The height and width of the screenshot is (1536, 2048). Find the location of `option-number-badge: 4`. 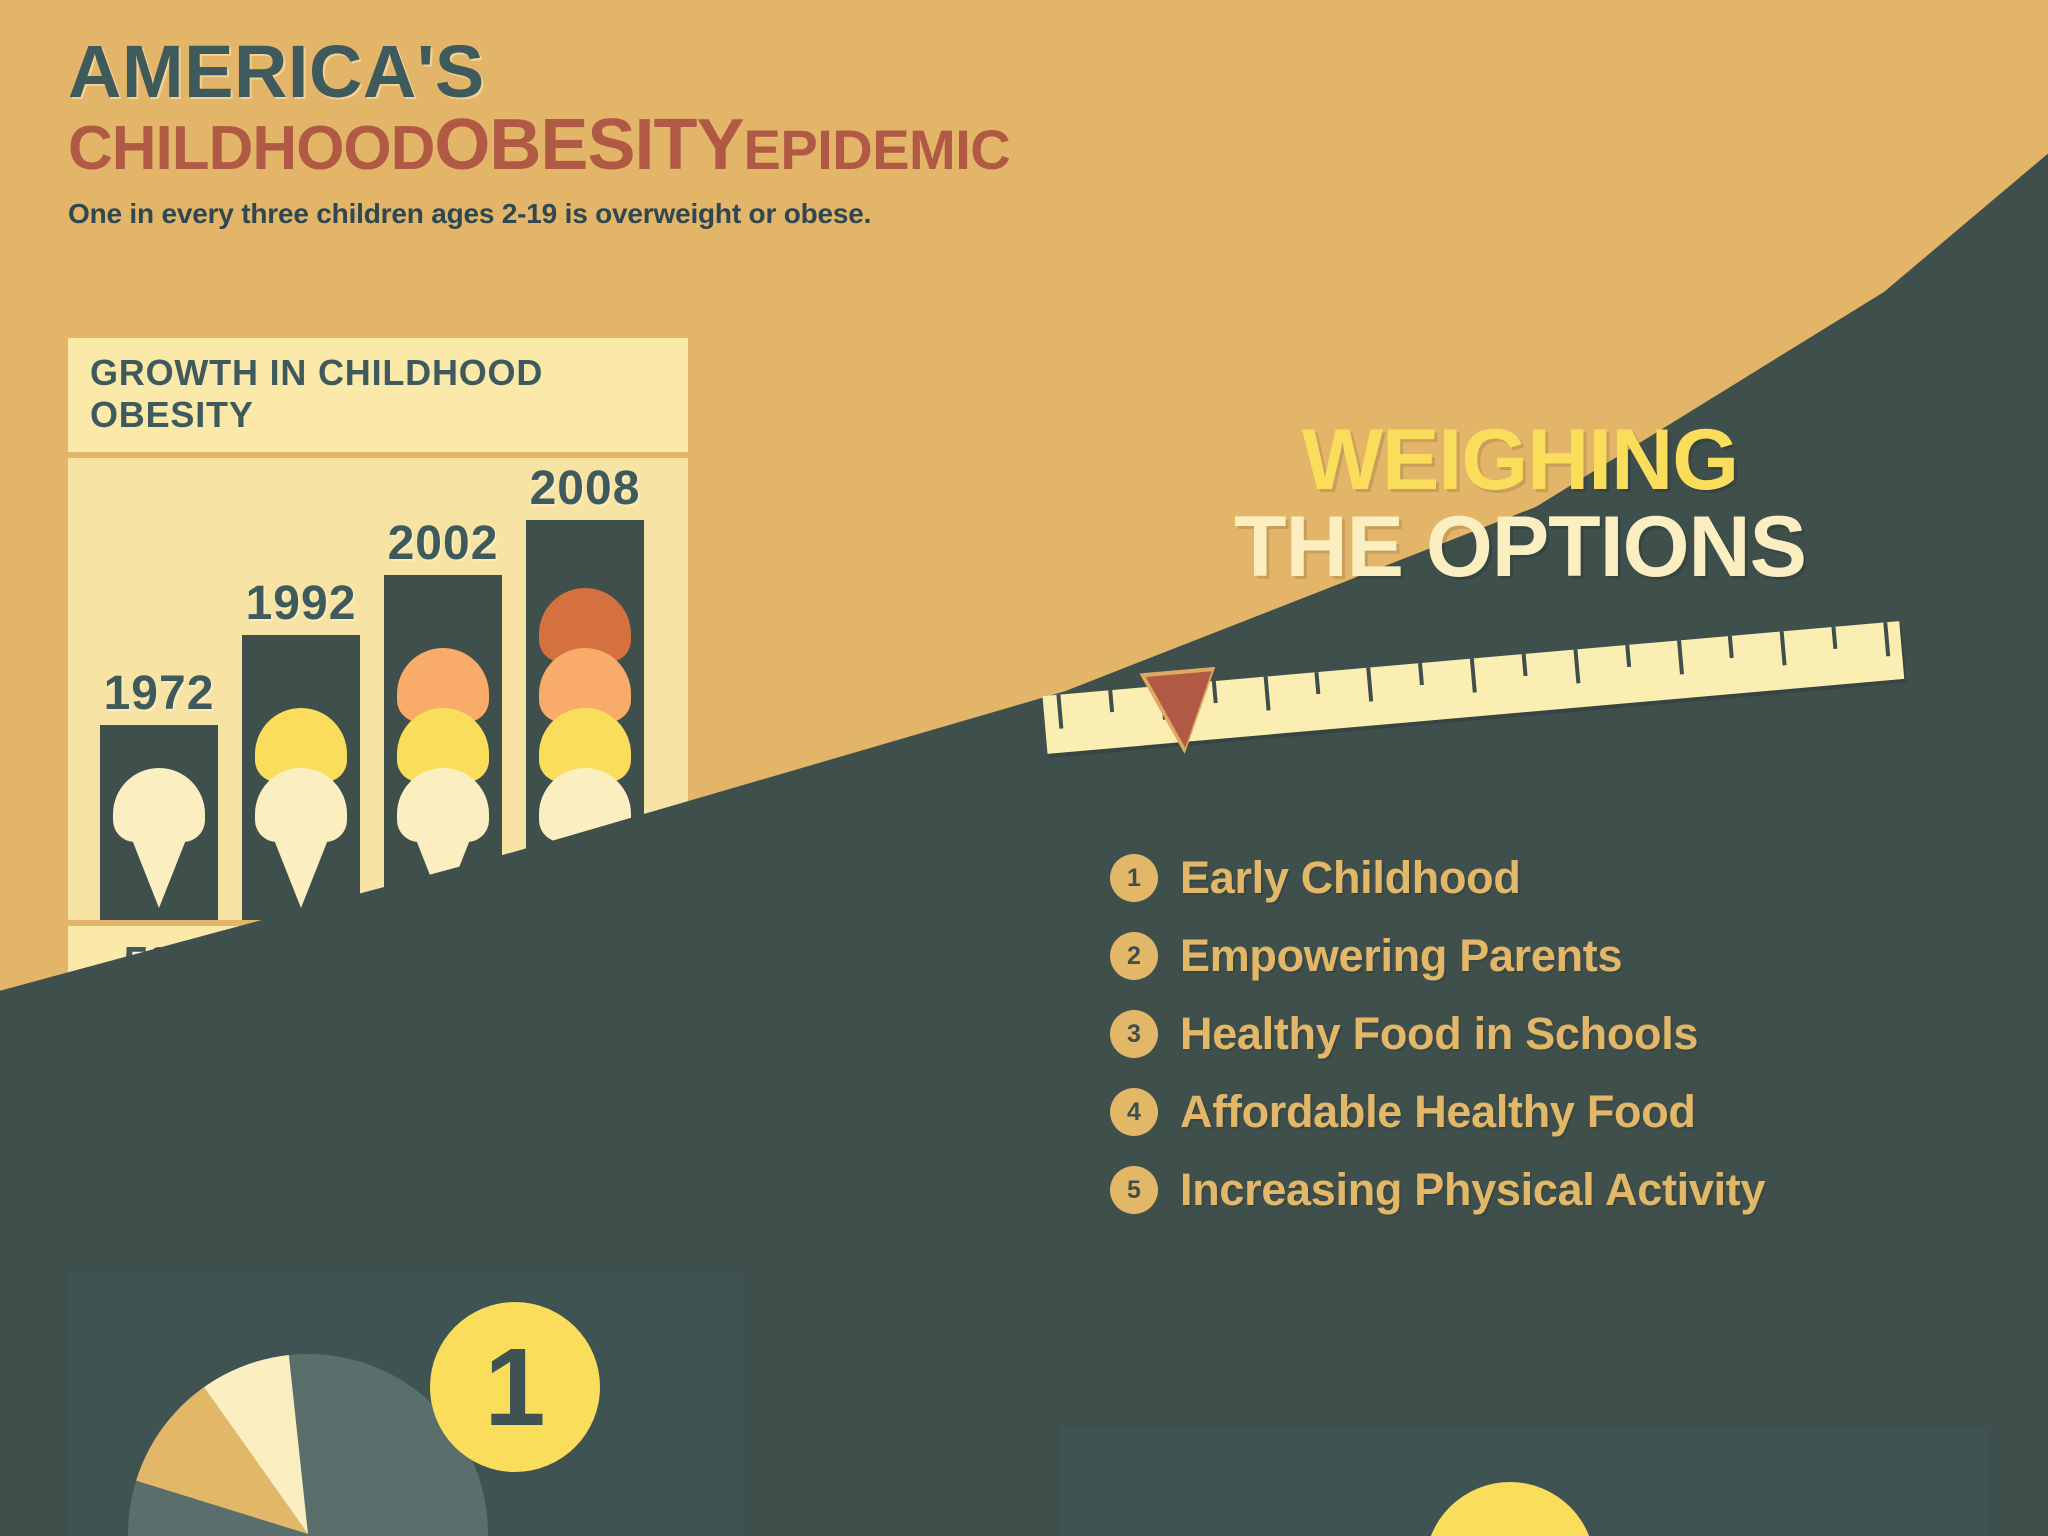

option-number-badge: 4 is located at coordinates (1134, 1112).